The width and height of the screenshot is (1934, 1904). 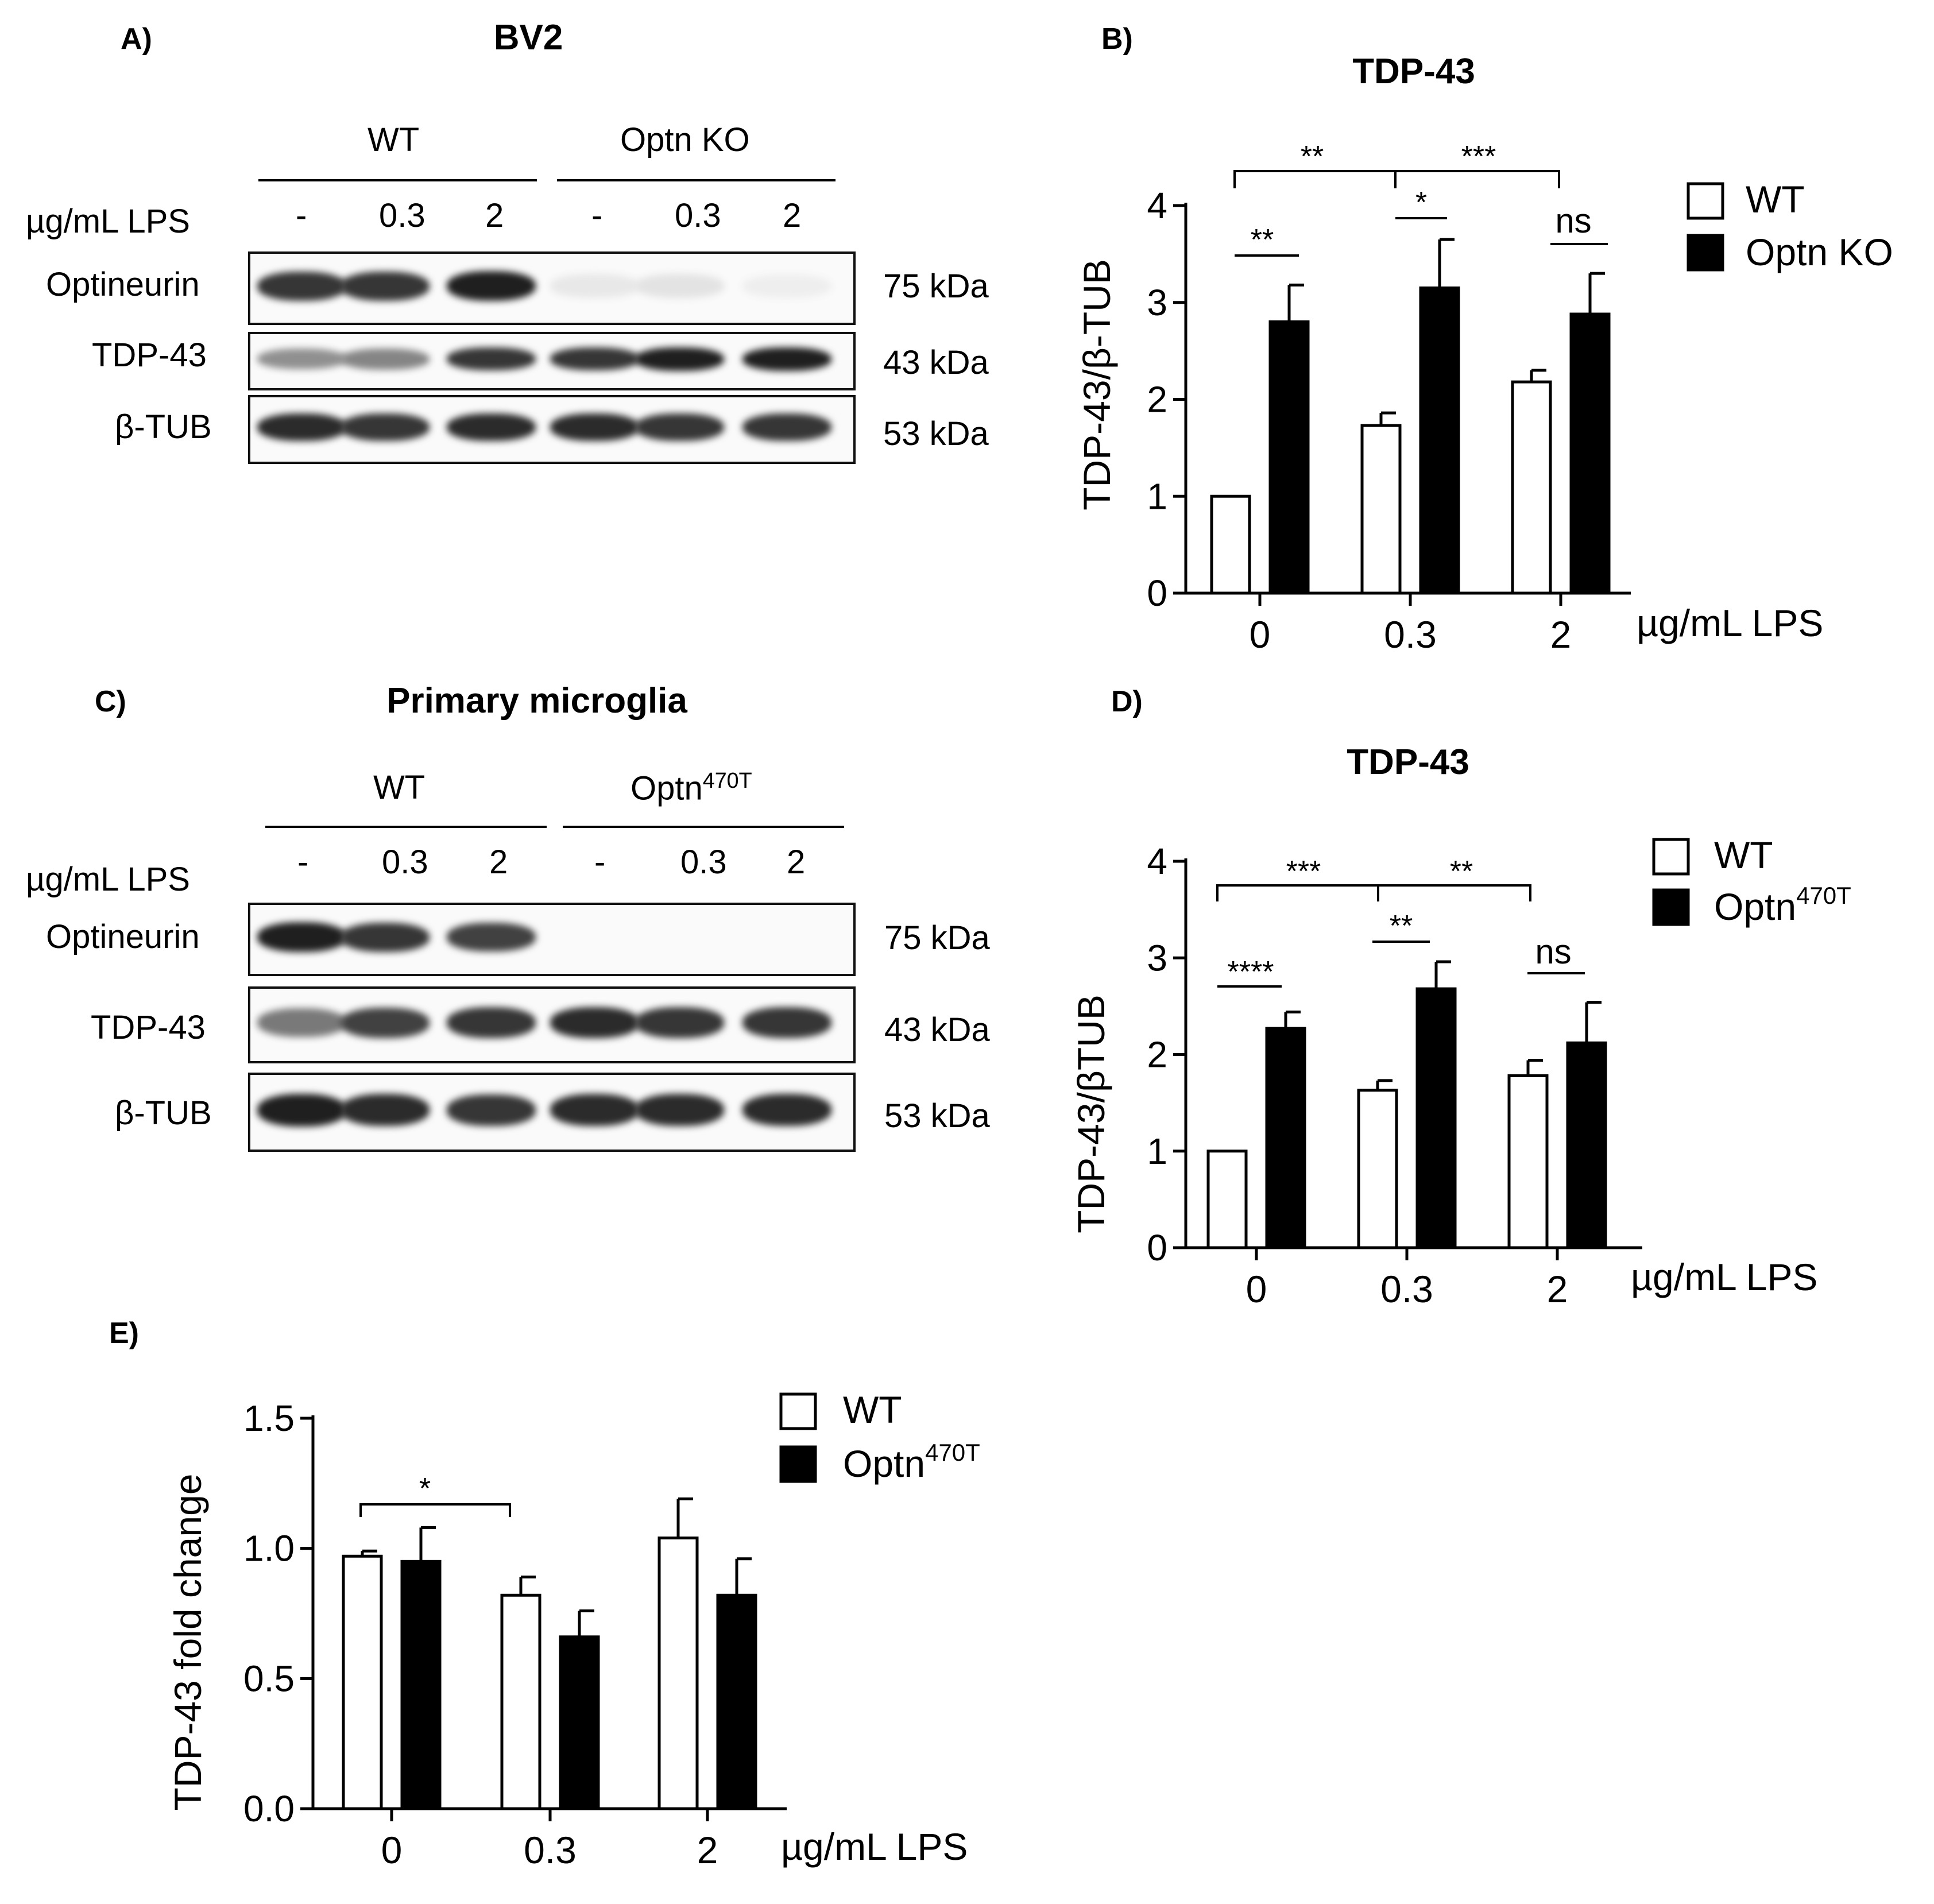 What do you see at coordinates (698, 215) in the screenshot?
I see `panel-a-lane-5: 0.3` at bounding box center [698, 215].